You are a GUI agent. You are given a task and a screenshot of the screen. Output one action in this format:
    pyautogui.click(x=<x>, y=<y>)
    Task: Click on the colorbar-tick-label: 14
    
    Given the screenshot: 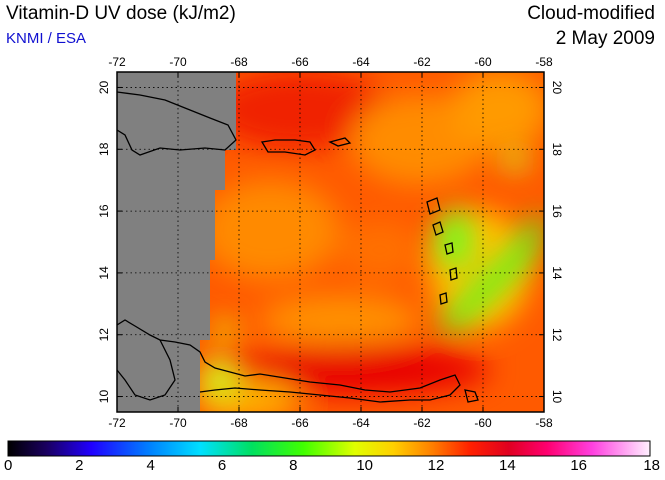 What is the action you would take?
    pyautogui.click(x=507, y=465)
    